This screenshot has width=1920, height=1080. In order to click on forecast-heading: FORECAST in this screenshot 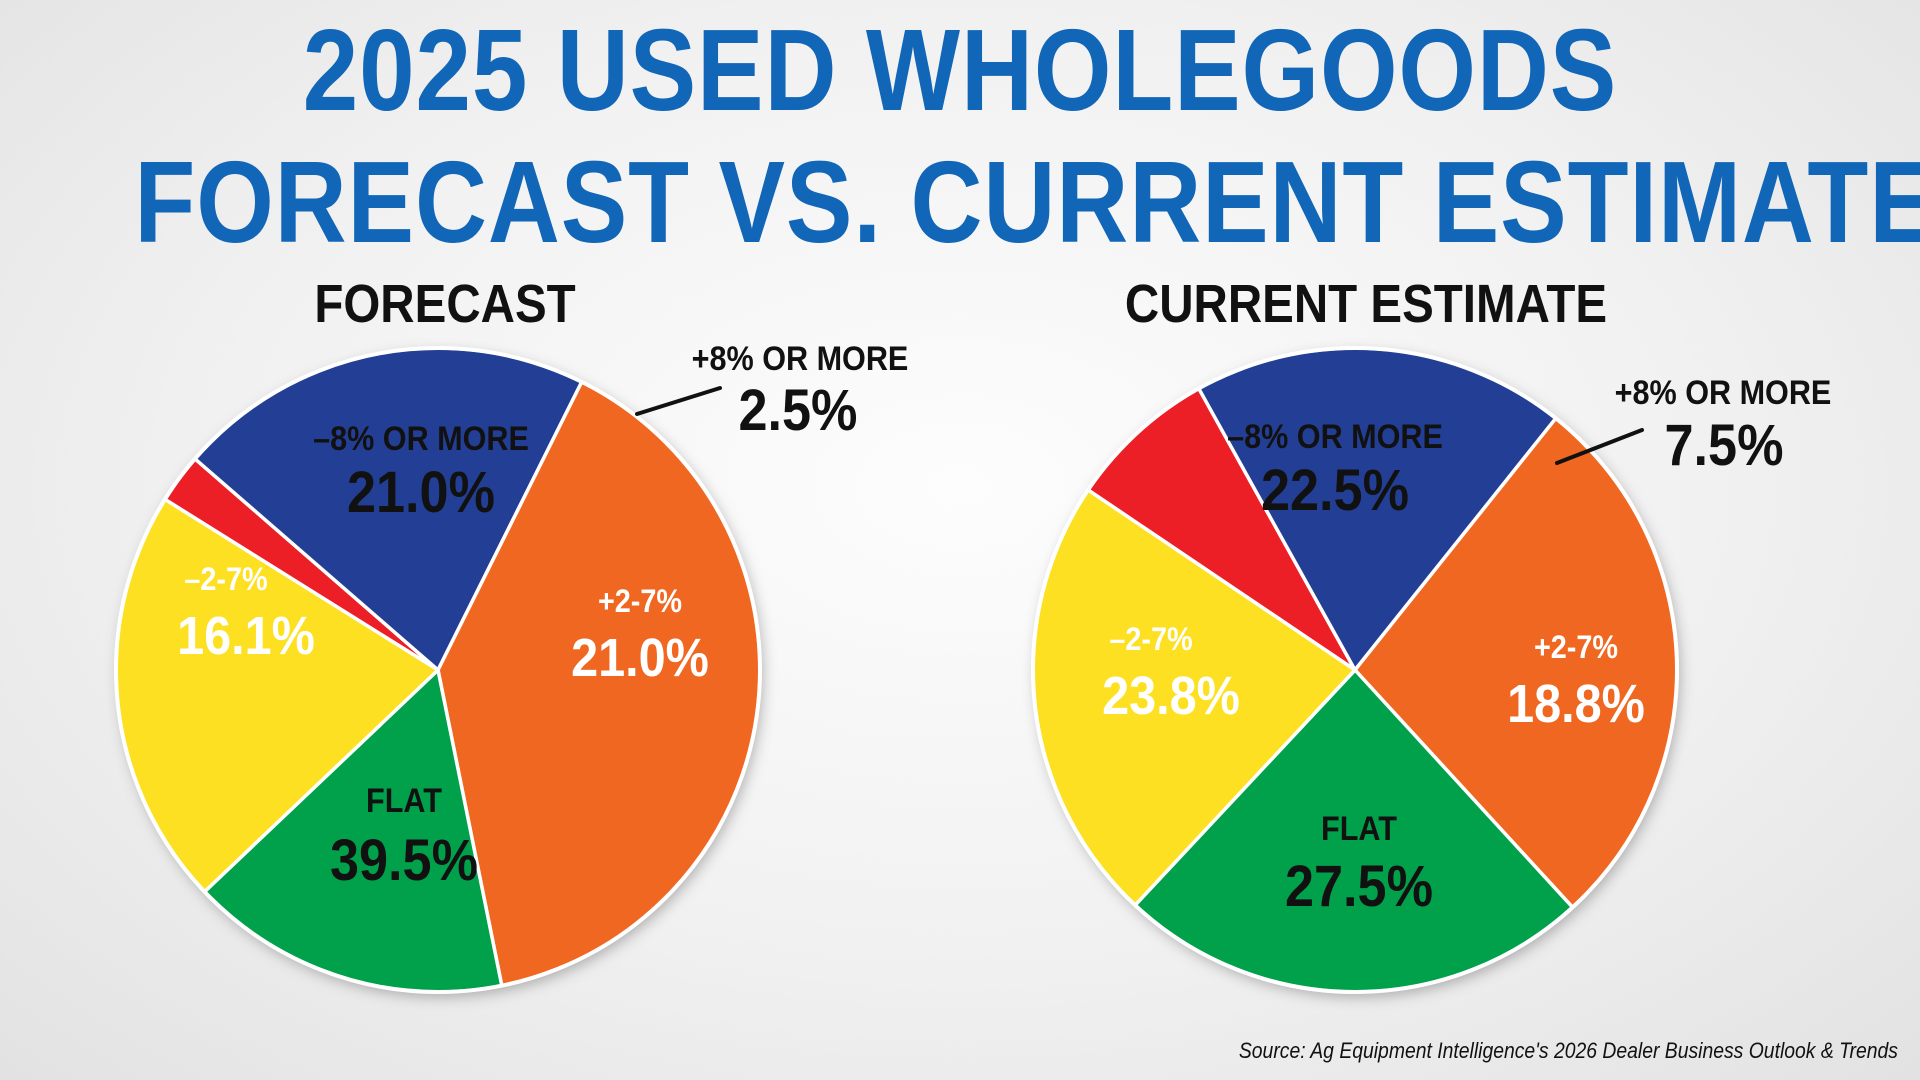, I will do `click(444, 303)`.